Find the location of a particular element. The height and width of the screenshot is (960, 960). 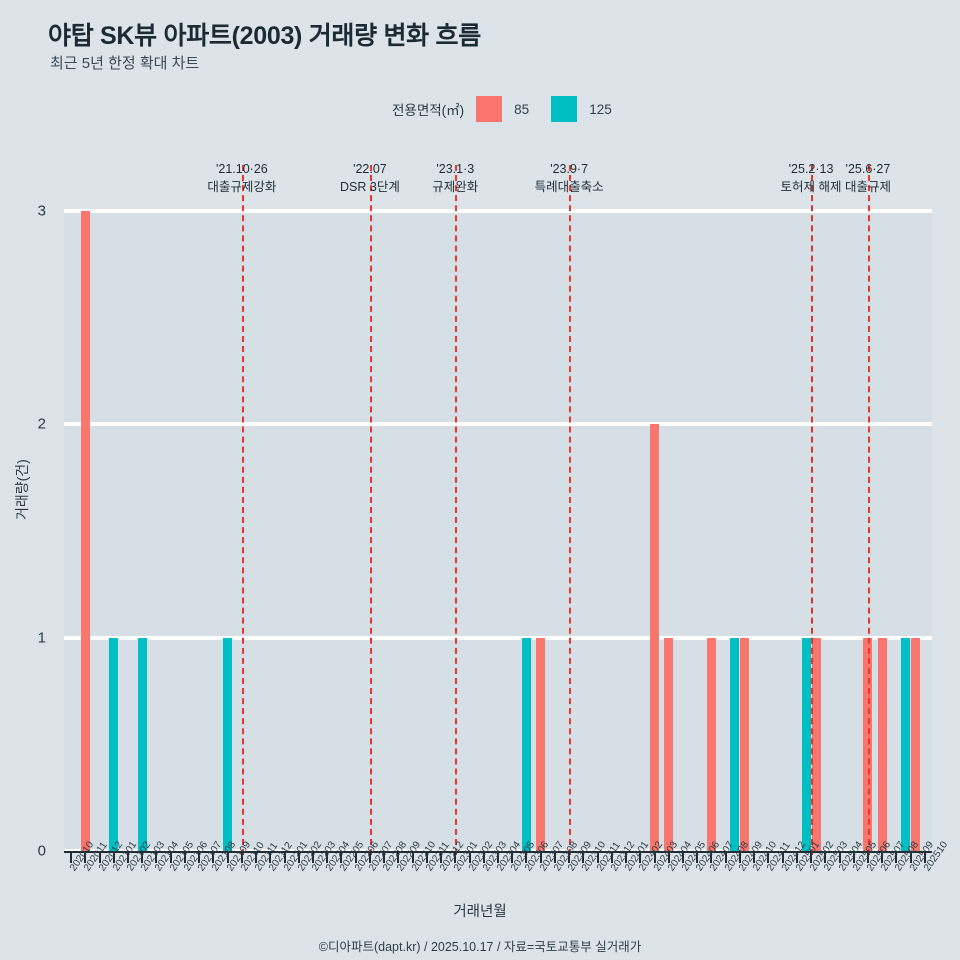

annotation-label-202506: '25.6·27 대출규제 is located at coordinates (868, 178).